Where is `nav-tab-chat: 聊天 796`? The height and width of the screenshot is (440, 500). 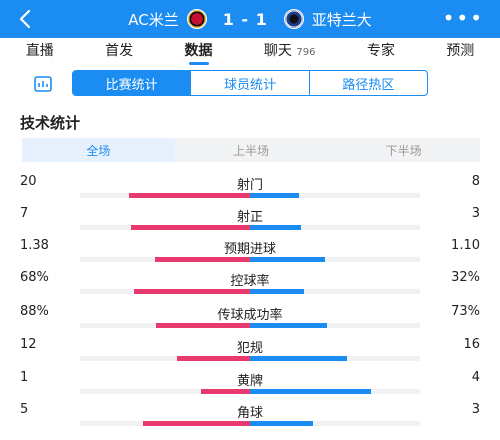
nav-tab-chat: 聊天 796 is located at coordinates (290, 50).